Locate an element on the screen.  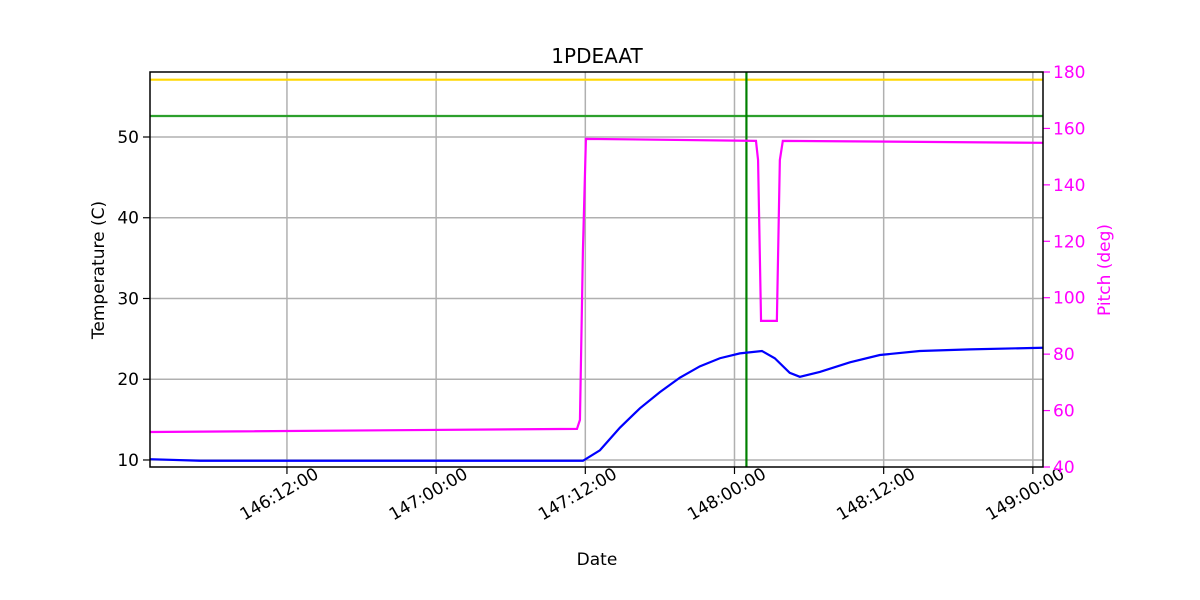
chart-title: 1PDEAAT is located at coordinates (597, 56).